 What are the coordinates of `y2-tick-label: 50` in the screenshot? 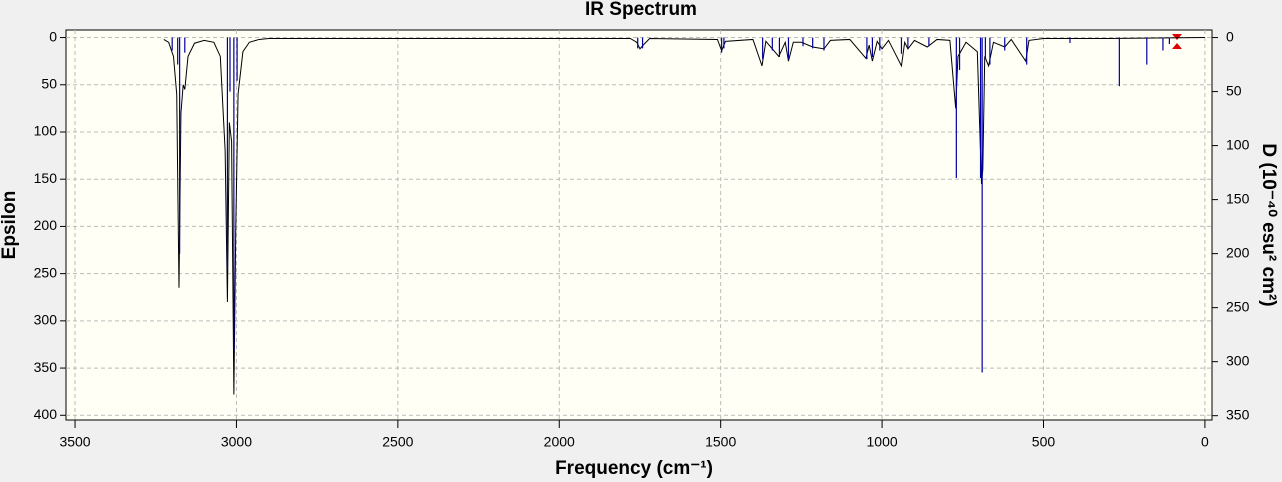 It's located at (1234, 90).